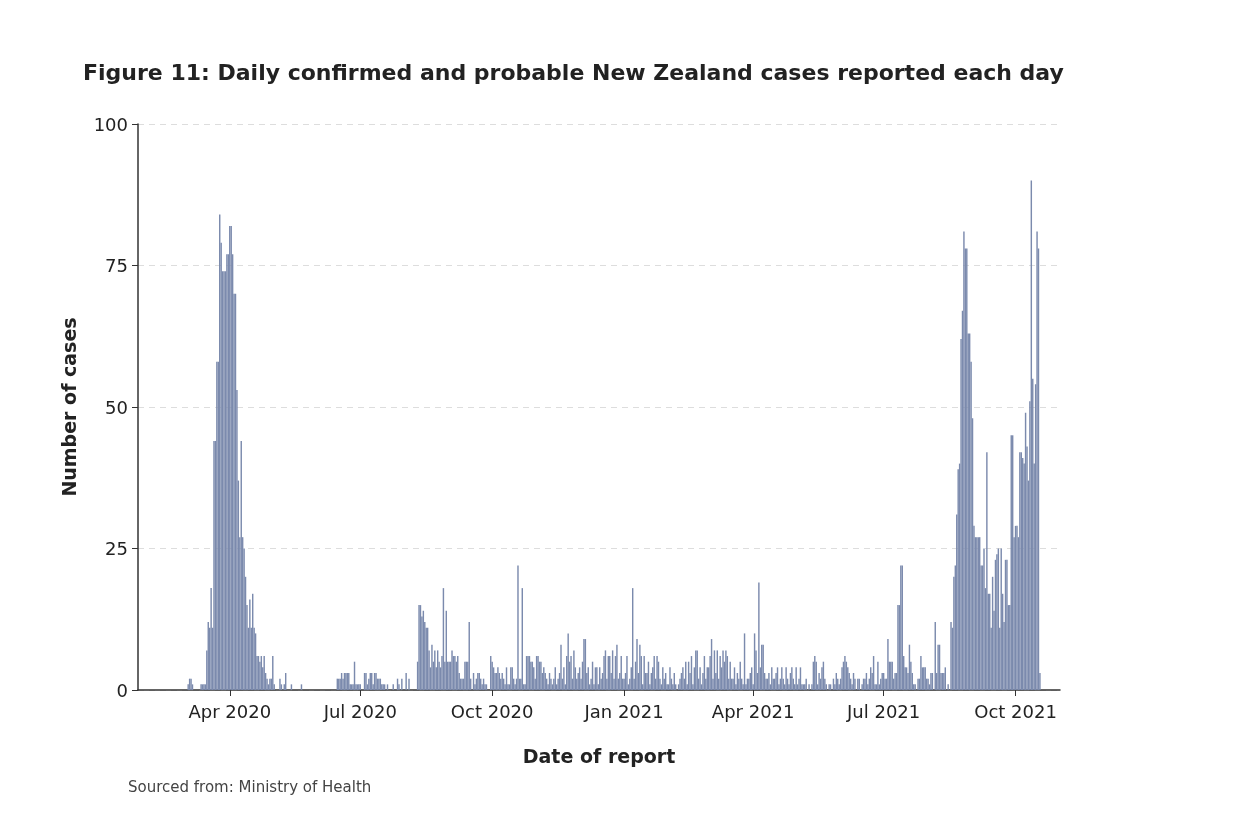 Image resolution: width=1241 pixels, height=837 pixels. Describe the element at coordinates (492, 711) in the screenshot. I see `x-tick-label: Oct 2020` at that location.